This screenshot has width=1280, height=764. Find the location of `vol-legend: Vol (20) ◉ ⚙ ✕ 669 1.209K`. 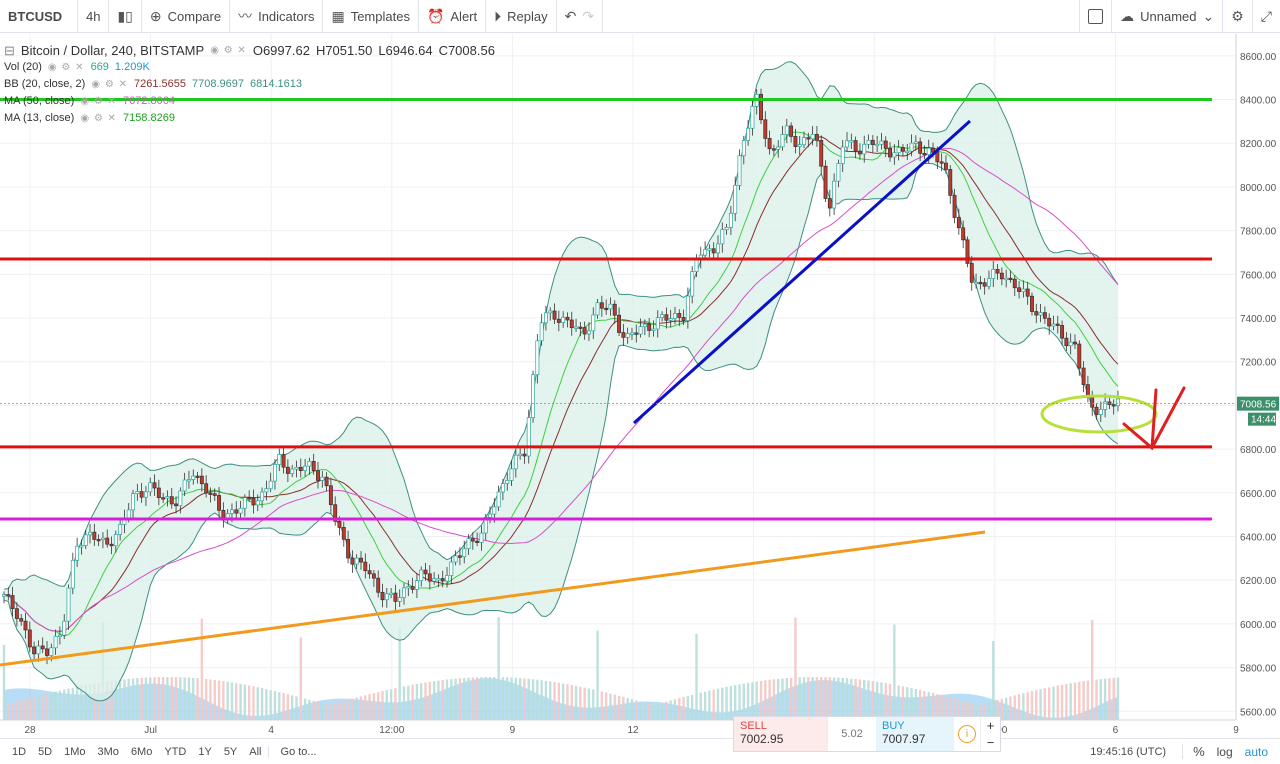

vol-legend: Vol (20) ◉ ⚙ ✕ 669 1.209K is located at coordinates (249, 67).